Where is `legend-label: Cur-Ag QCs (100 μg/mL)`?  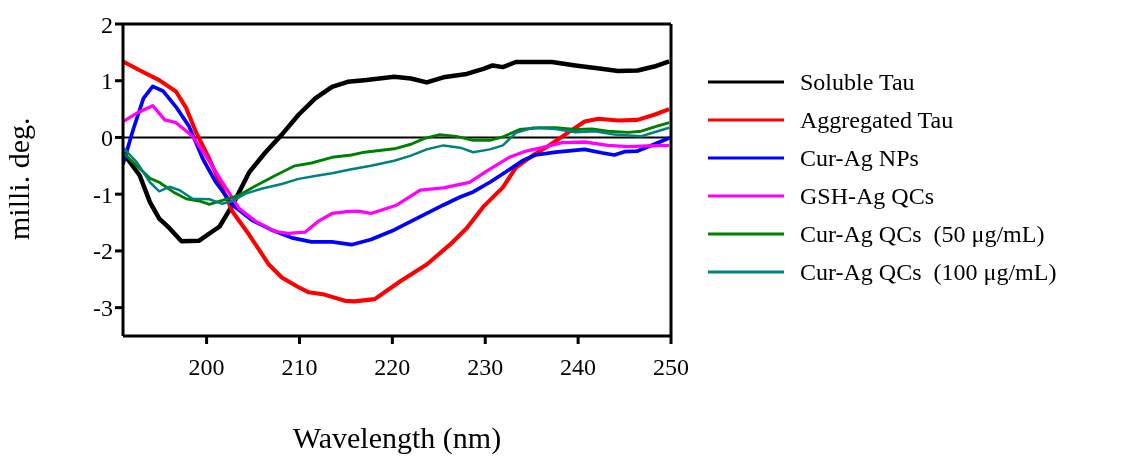
legend-label: Cur-Ag QCs (100 μg/mL) is located at coordinates (928, 272).